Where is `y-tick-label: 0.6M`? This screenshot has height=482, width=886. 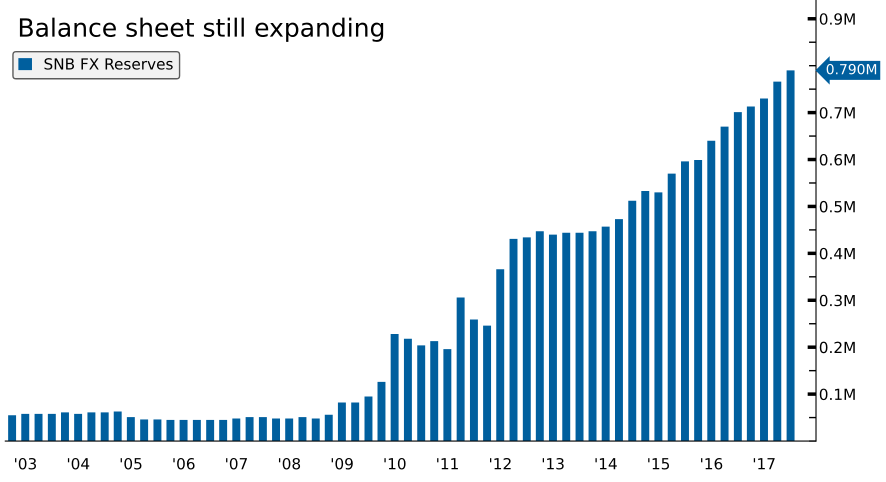 y-tick-label: 0.6M is located at coordinates (837, 160).